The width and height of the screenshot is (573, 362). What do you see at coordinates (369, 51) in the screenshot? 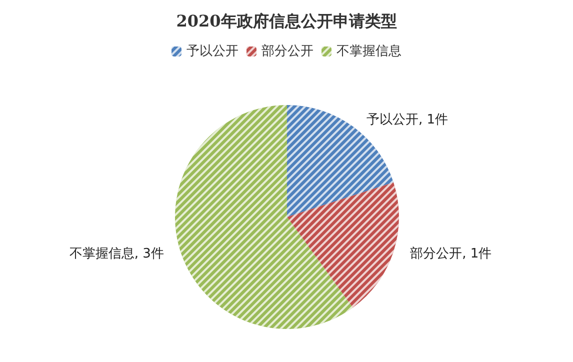
I see `legend-label: 不掌握信息` at bounding box center [369, 51].